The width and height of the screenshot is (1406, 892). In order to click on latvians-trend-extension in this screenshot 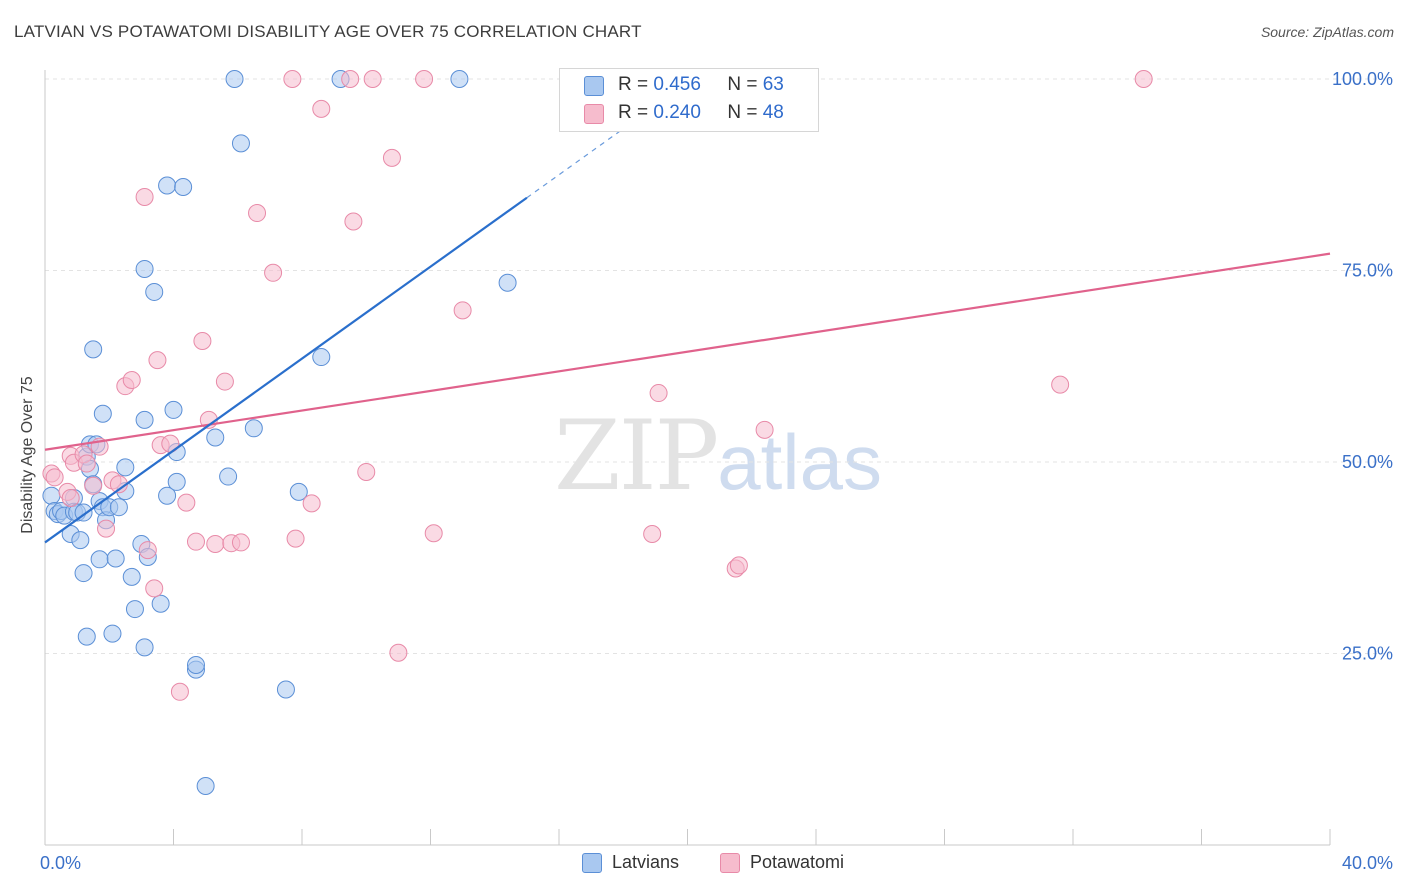, I will do `click(583, 157)`.